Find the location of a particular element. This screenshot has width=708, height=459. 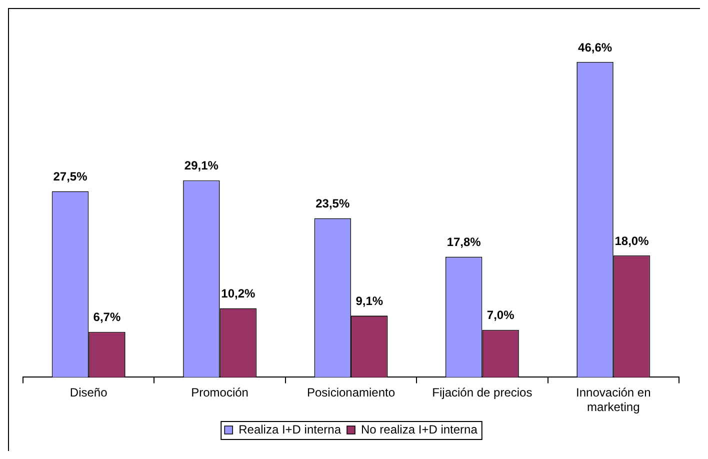

data-label: 18,0% is located at coordinates (632, 241).